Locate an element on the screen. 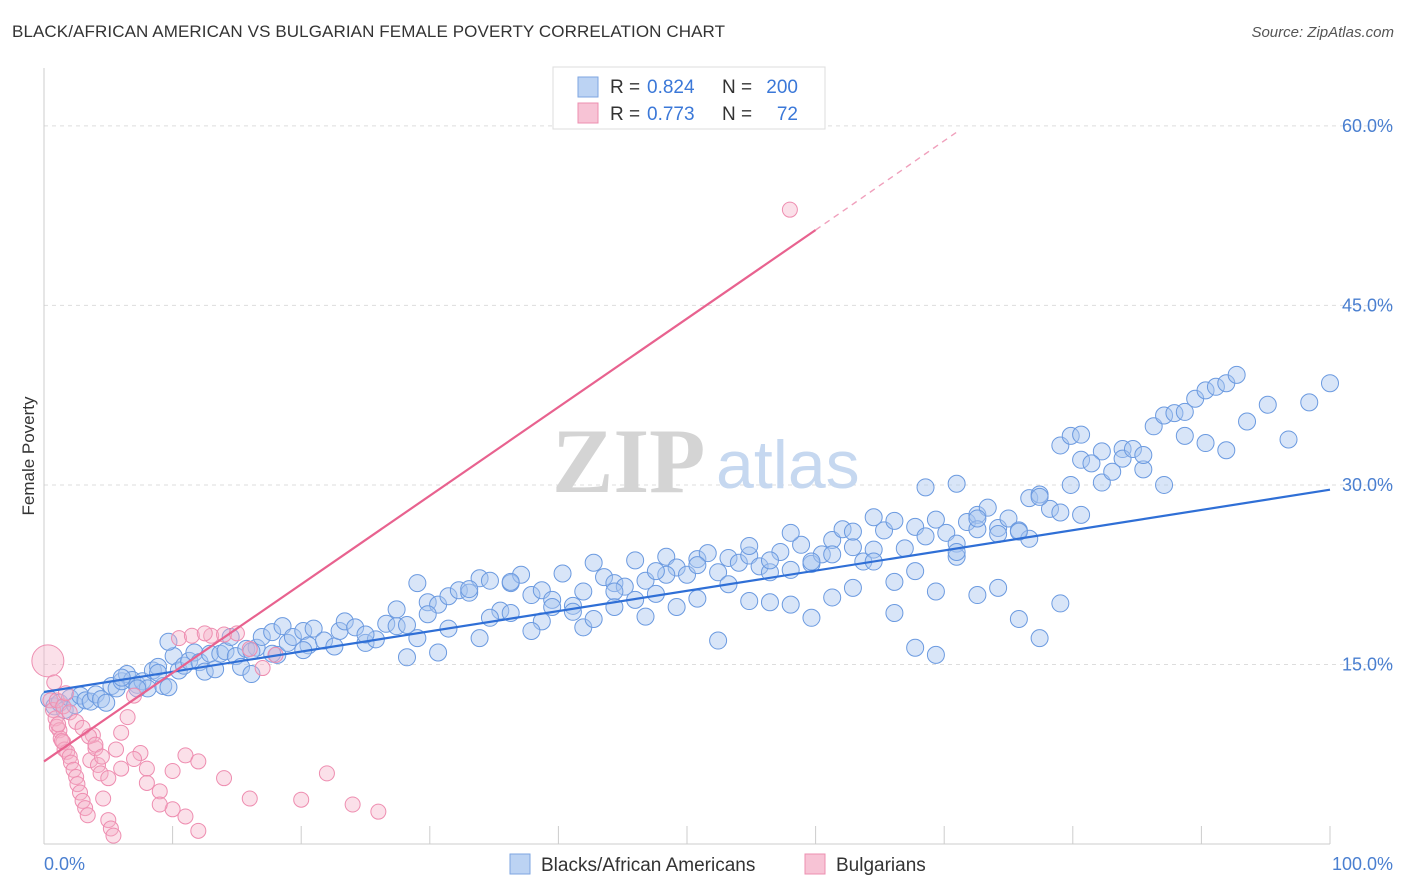 The height and width of the screenshot is (892, 1406). y-tick-label-0: 15.0% is located at coordinates (1367, 664).